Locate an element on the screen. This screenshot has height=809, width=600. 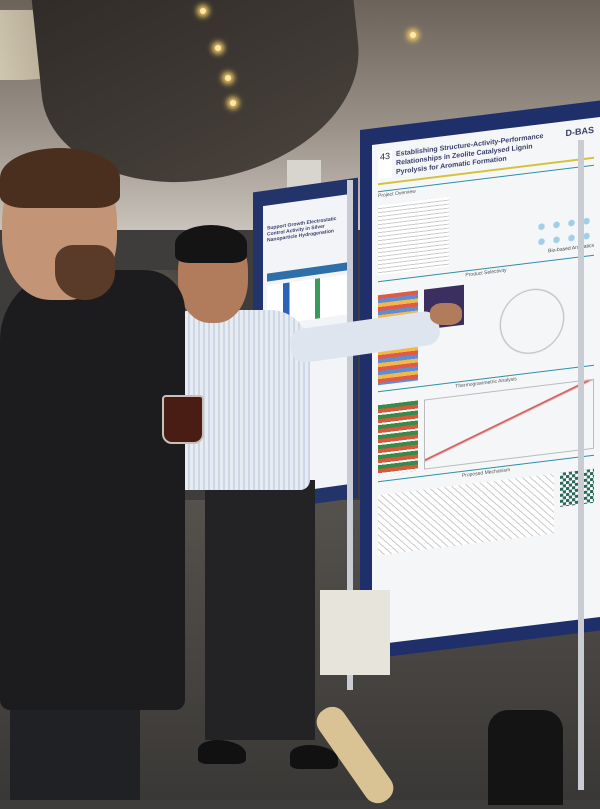
intro-text-block is located at coordinates (413, 236).